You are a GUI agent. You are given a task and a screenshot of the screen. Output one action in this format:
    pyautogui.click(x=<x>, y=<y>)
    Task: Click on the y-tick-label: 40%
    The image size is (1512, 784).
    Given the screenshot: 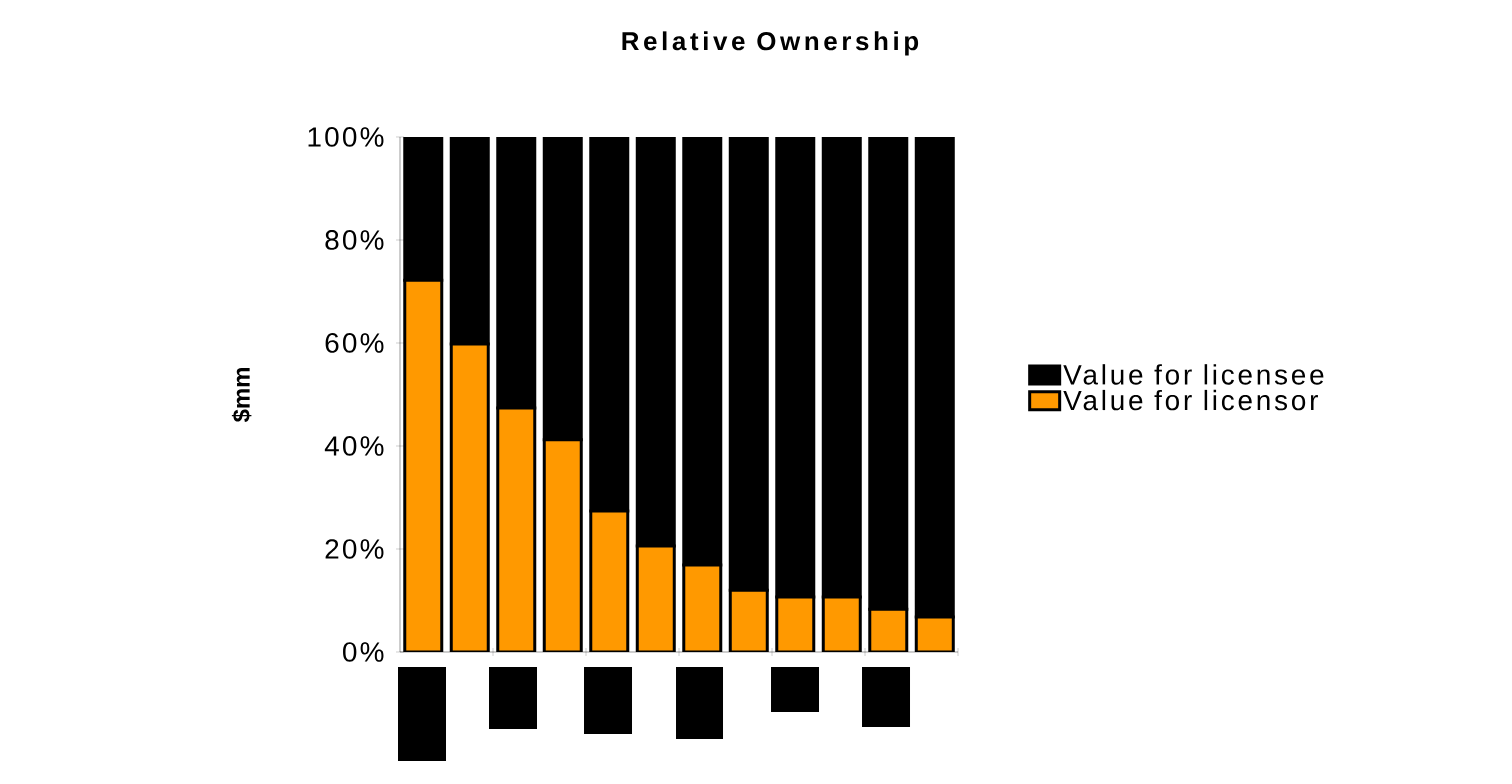 What is the action you would take?
    pyautogui.click(x=354, y=446)
    